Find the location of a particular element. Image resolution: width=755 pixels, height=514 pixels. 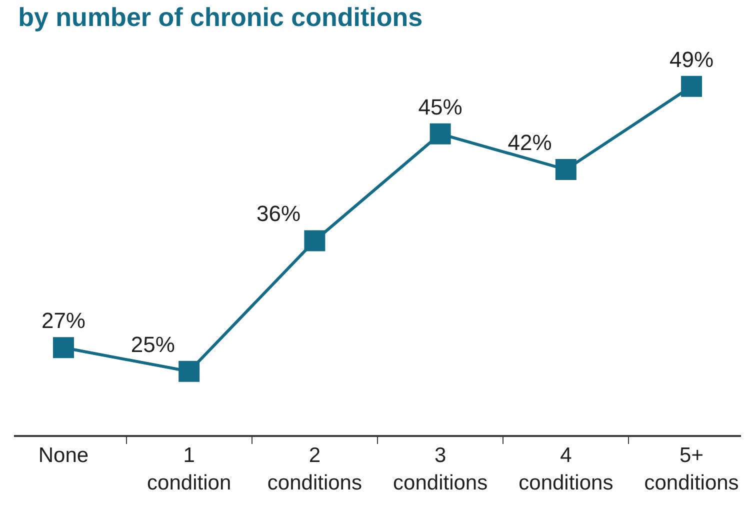

data-label: 49% is located at coordinates (692, 59).